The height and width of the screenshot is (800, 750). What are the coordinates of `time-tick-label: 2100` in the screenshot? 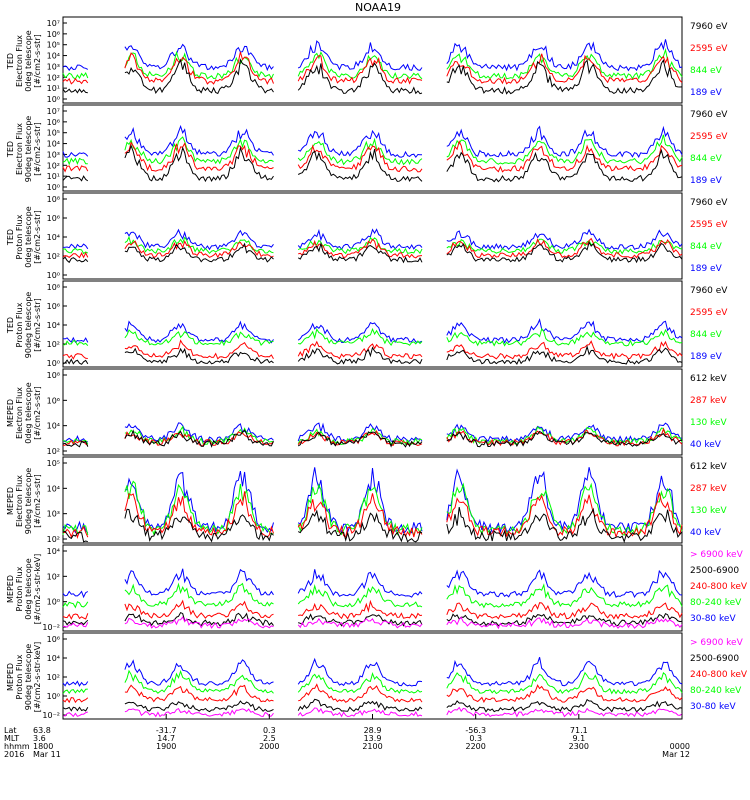 It's located at (372, 746).